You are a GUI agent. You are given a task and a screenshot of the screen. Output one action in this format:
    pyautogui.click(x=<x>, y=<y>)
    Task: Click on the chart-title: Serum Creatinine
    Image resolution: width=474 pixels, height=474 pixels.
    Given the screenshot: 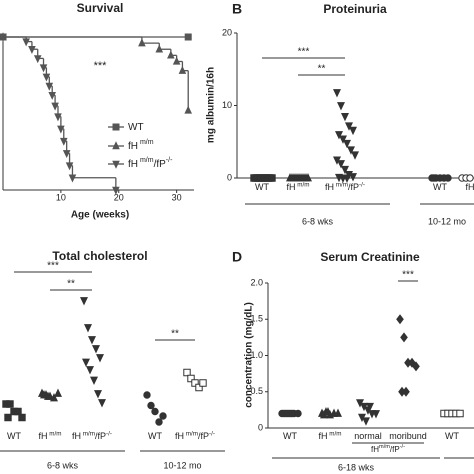 What is the action you would take?
    pyautogui.click(x=370, y=257)
    